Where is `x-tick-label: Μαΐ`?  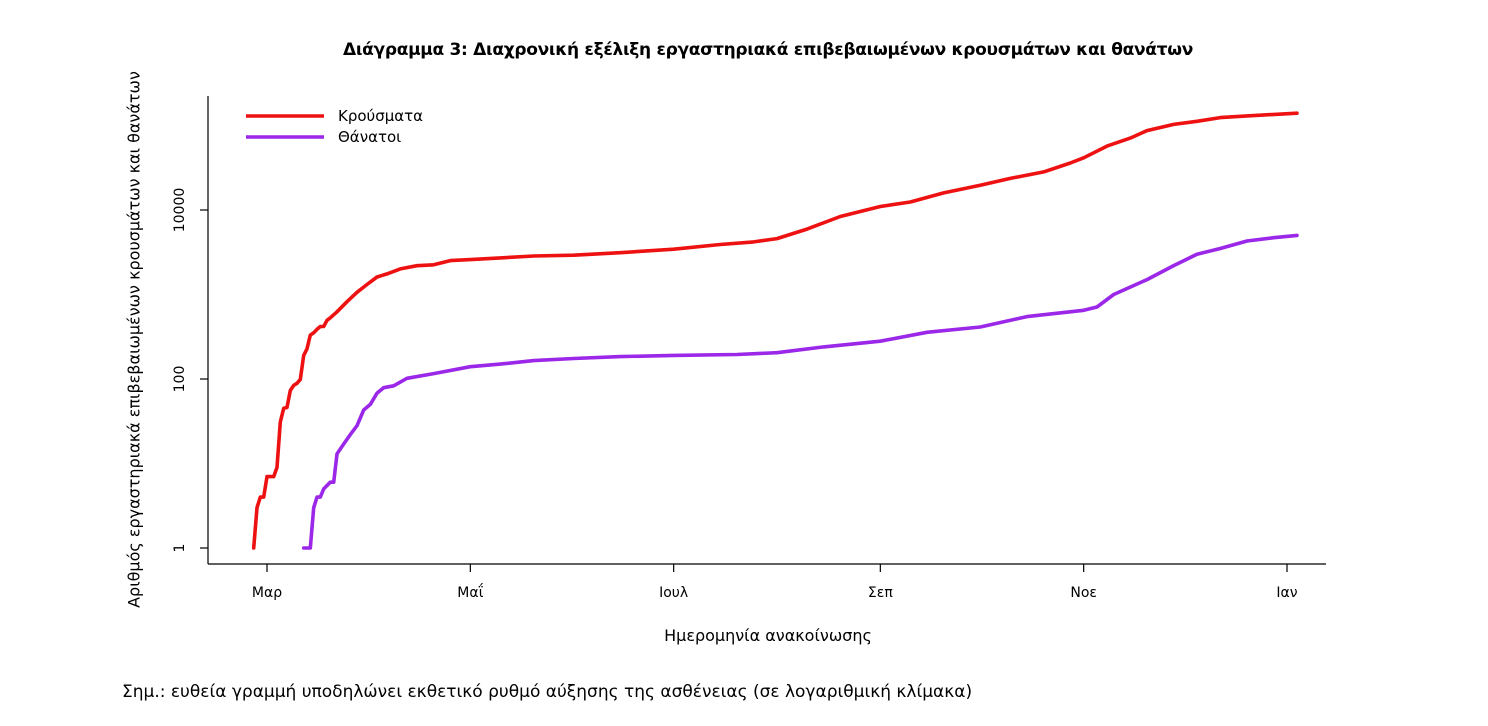
x-tick-label: Μαΐ is located at coordinates (470, 592).